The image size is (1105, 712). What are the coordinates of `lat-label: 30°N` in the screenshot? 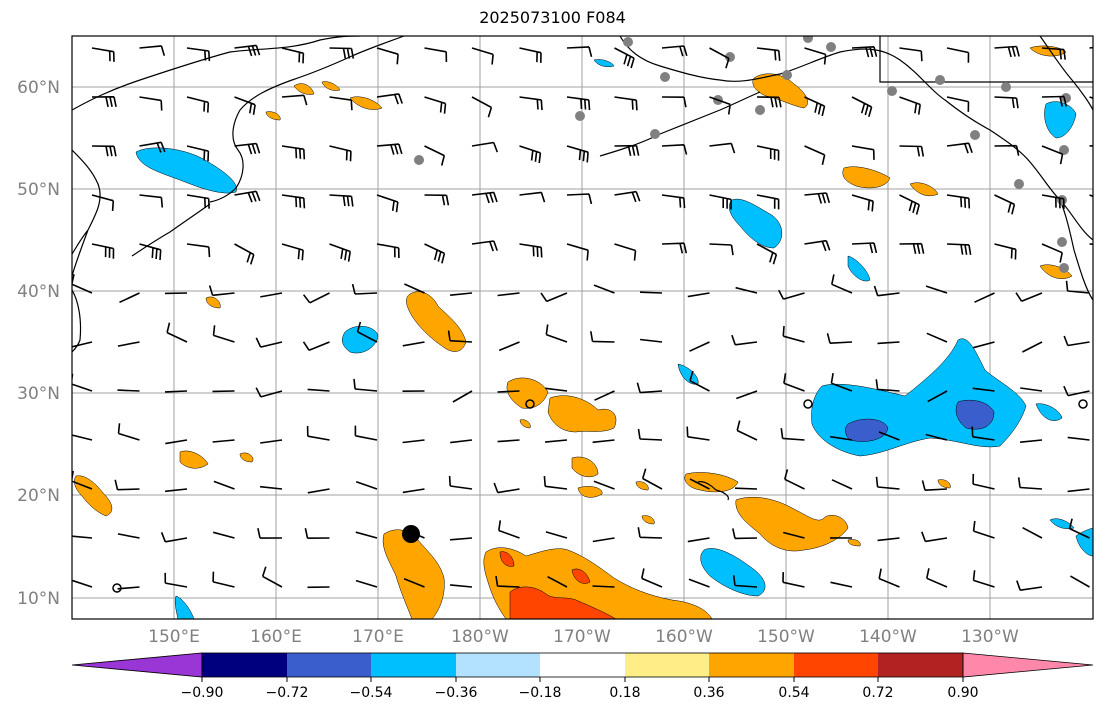 It's located at (38, 394).